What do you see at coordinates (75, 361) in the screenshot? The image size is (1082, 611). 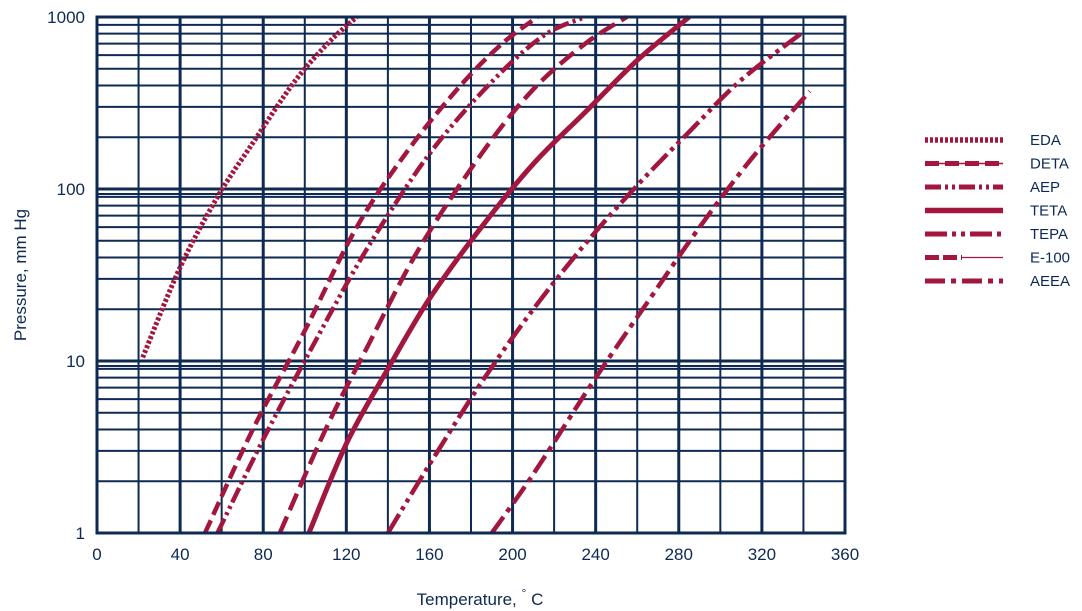 I see `y-tick-label: 10` at bounding box center [75, 361].